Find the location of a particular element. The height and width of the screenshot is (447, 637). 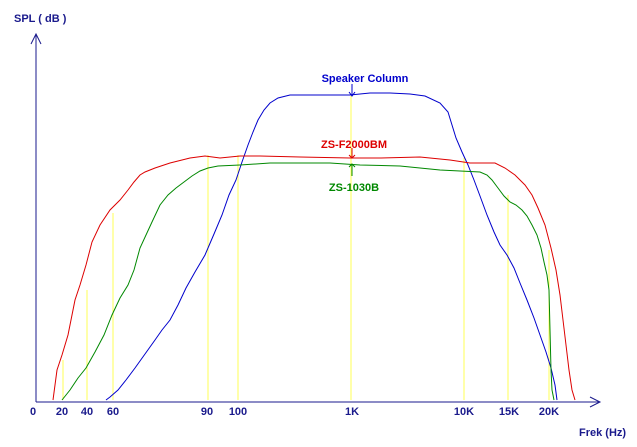

x-tick-labels: 0 20 40 60 90 100 1K 10K 15K 20K is located at coordinates (294, 412).